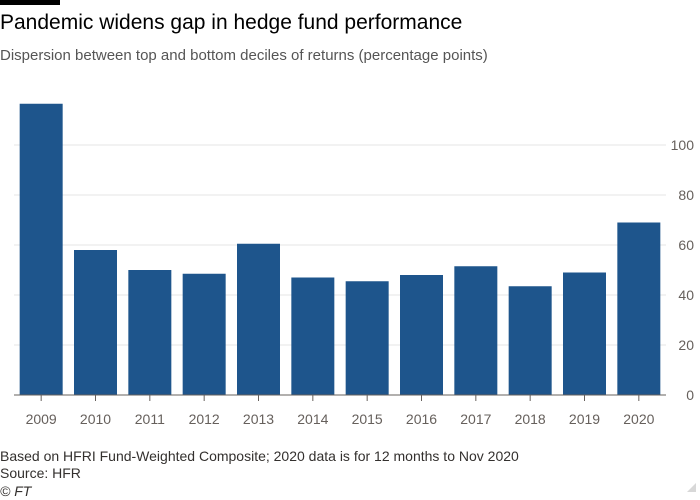 The width and height of the screenshot is (700, 500). Describe the element at coordinates (638, 419) in the screenshot. I see `x-tick-label: 2020` at that location.